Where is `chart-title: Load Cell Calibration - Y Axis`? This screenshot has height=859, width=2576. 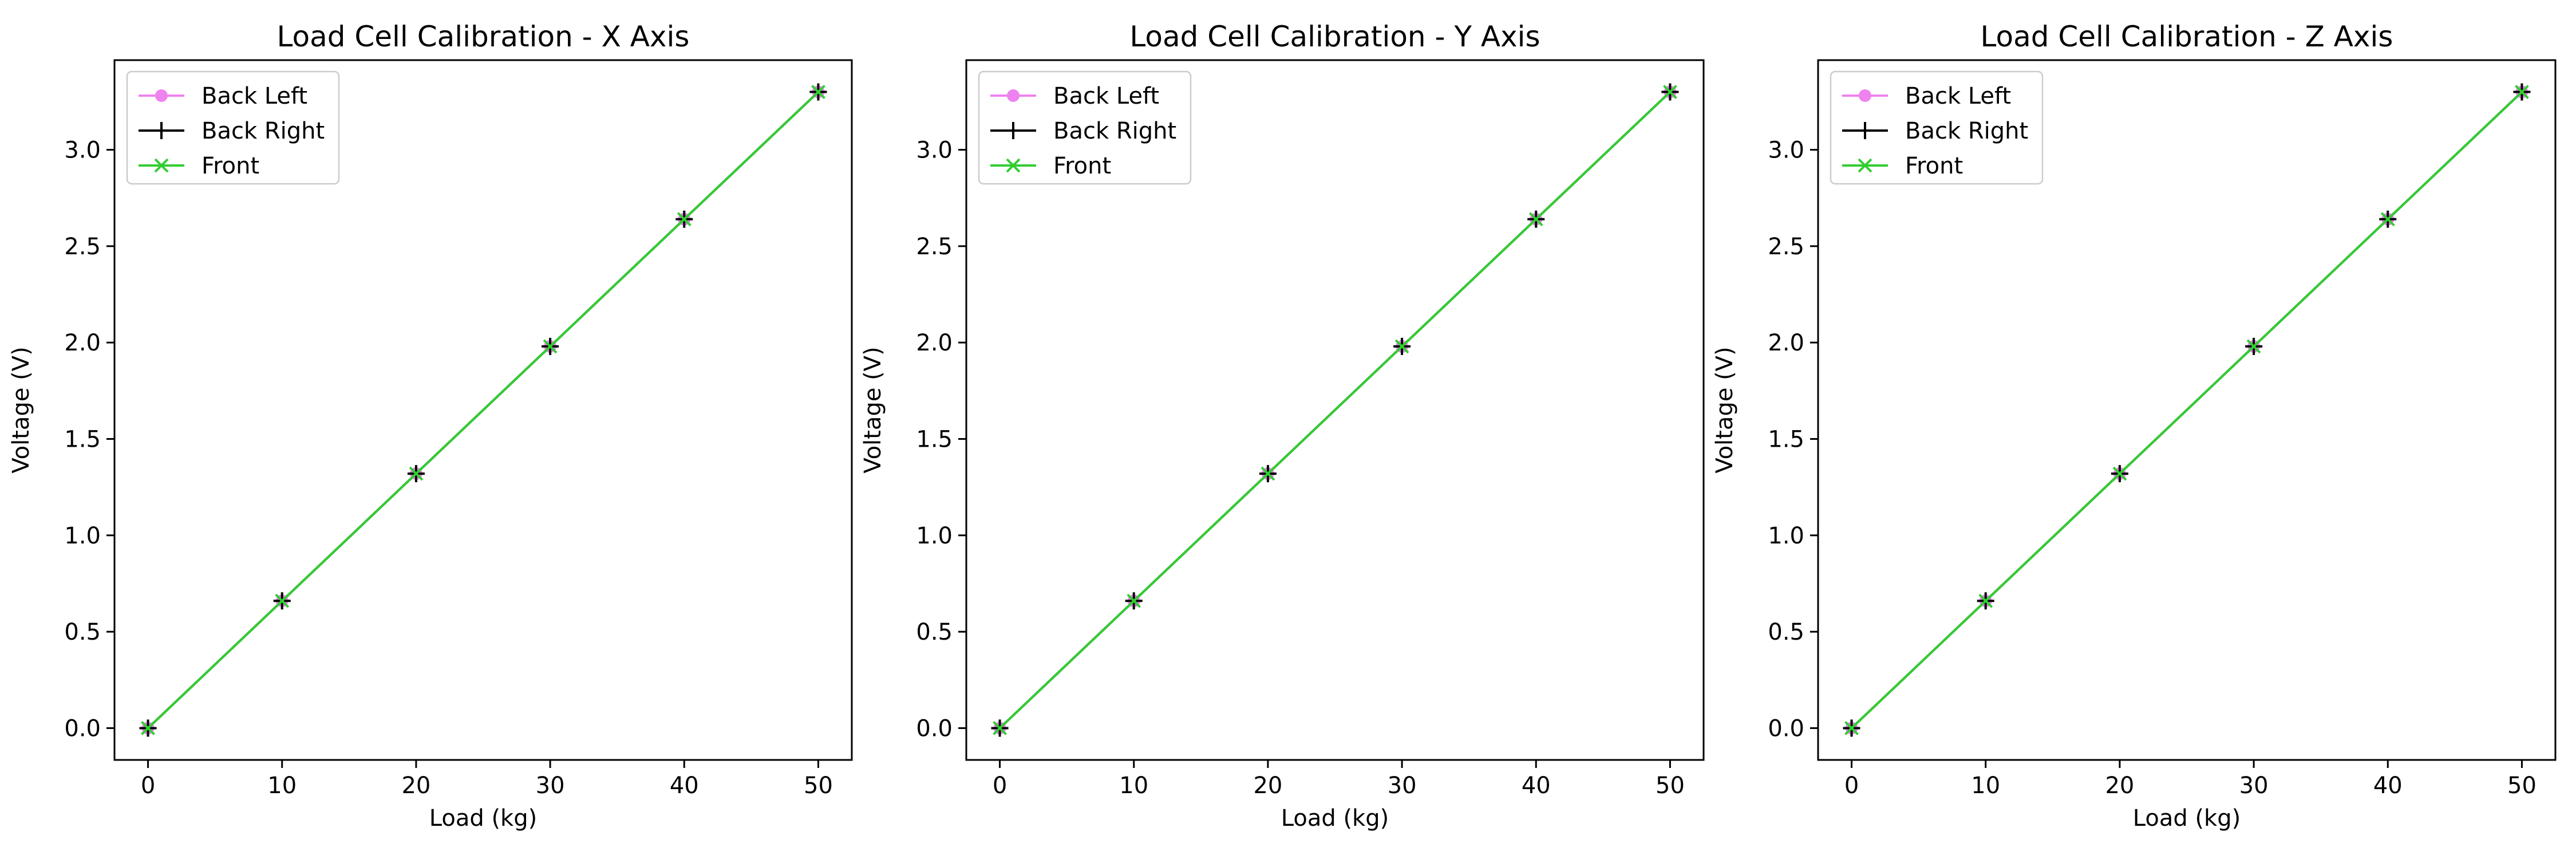
chart-title: Load Cell Calibration - Y Axis is located at coordinates (1334, 36).